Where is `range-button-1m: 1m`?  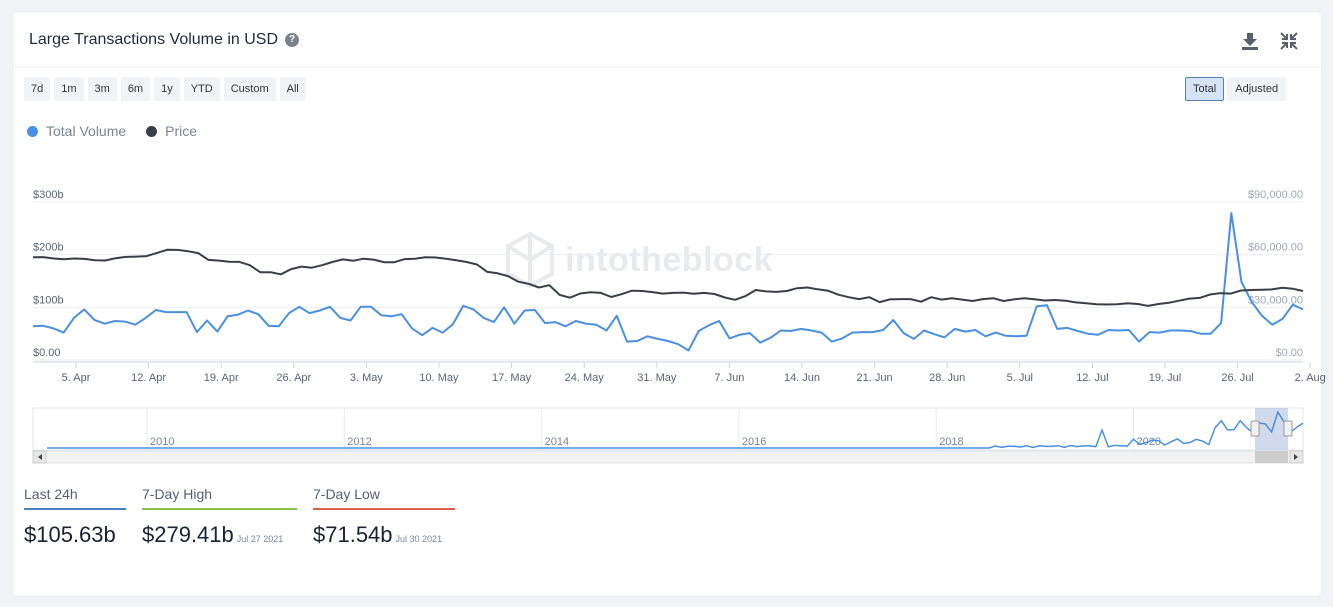
range-button-1m: 1m is located at coordinates (69, 89).